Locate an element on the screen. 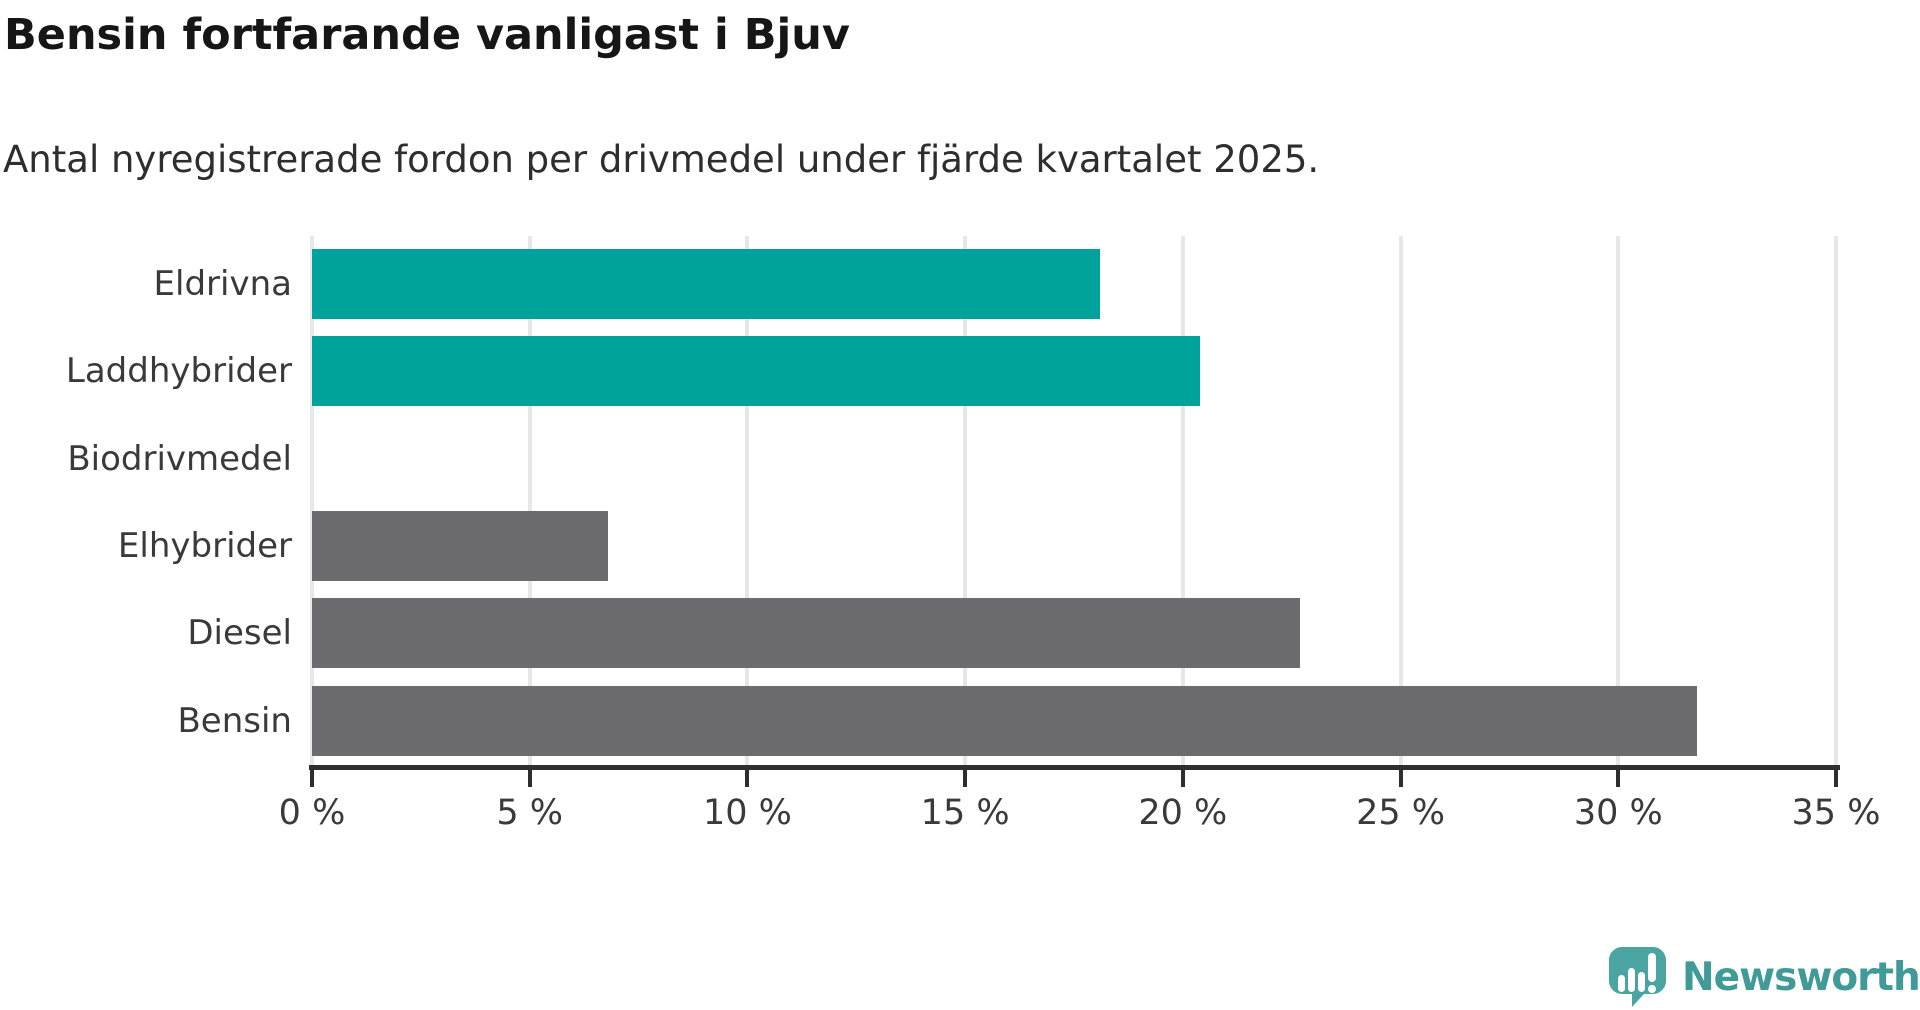 The width and height of the screenshot is (1920, 1010). newsworthy-logo-text: Newsworthy is located at coordinates (1801, 977).